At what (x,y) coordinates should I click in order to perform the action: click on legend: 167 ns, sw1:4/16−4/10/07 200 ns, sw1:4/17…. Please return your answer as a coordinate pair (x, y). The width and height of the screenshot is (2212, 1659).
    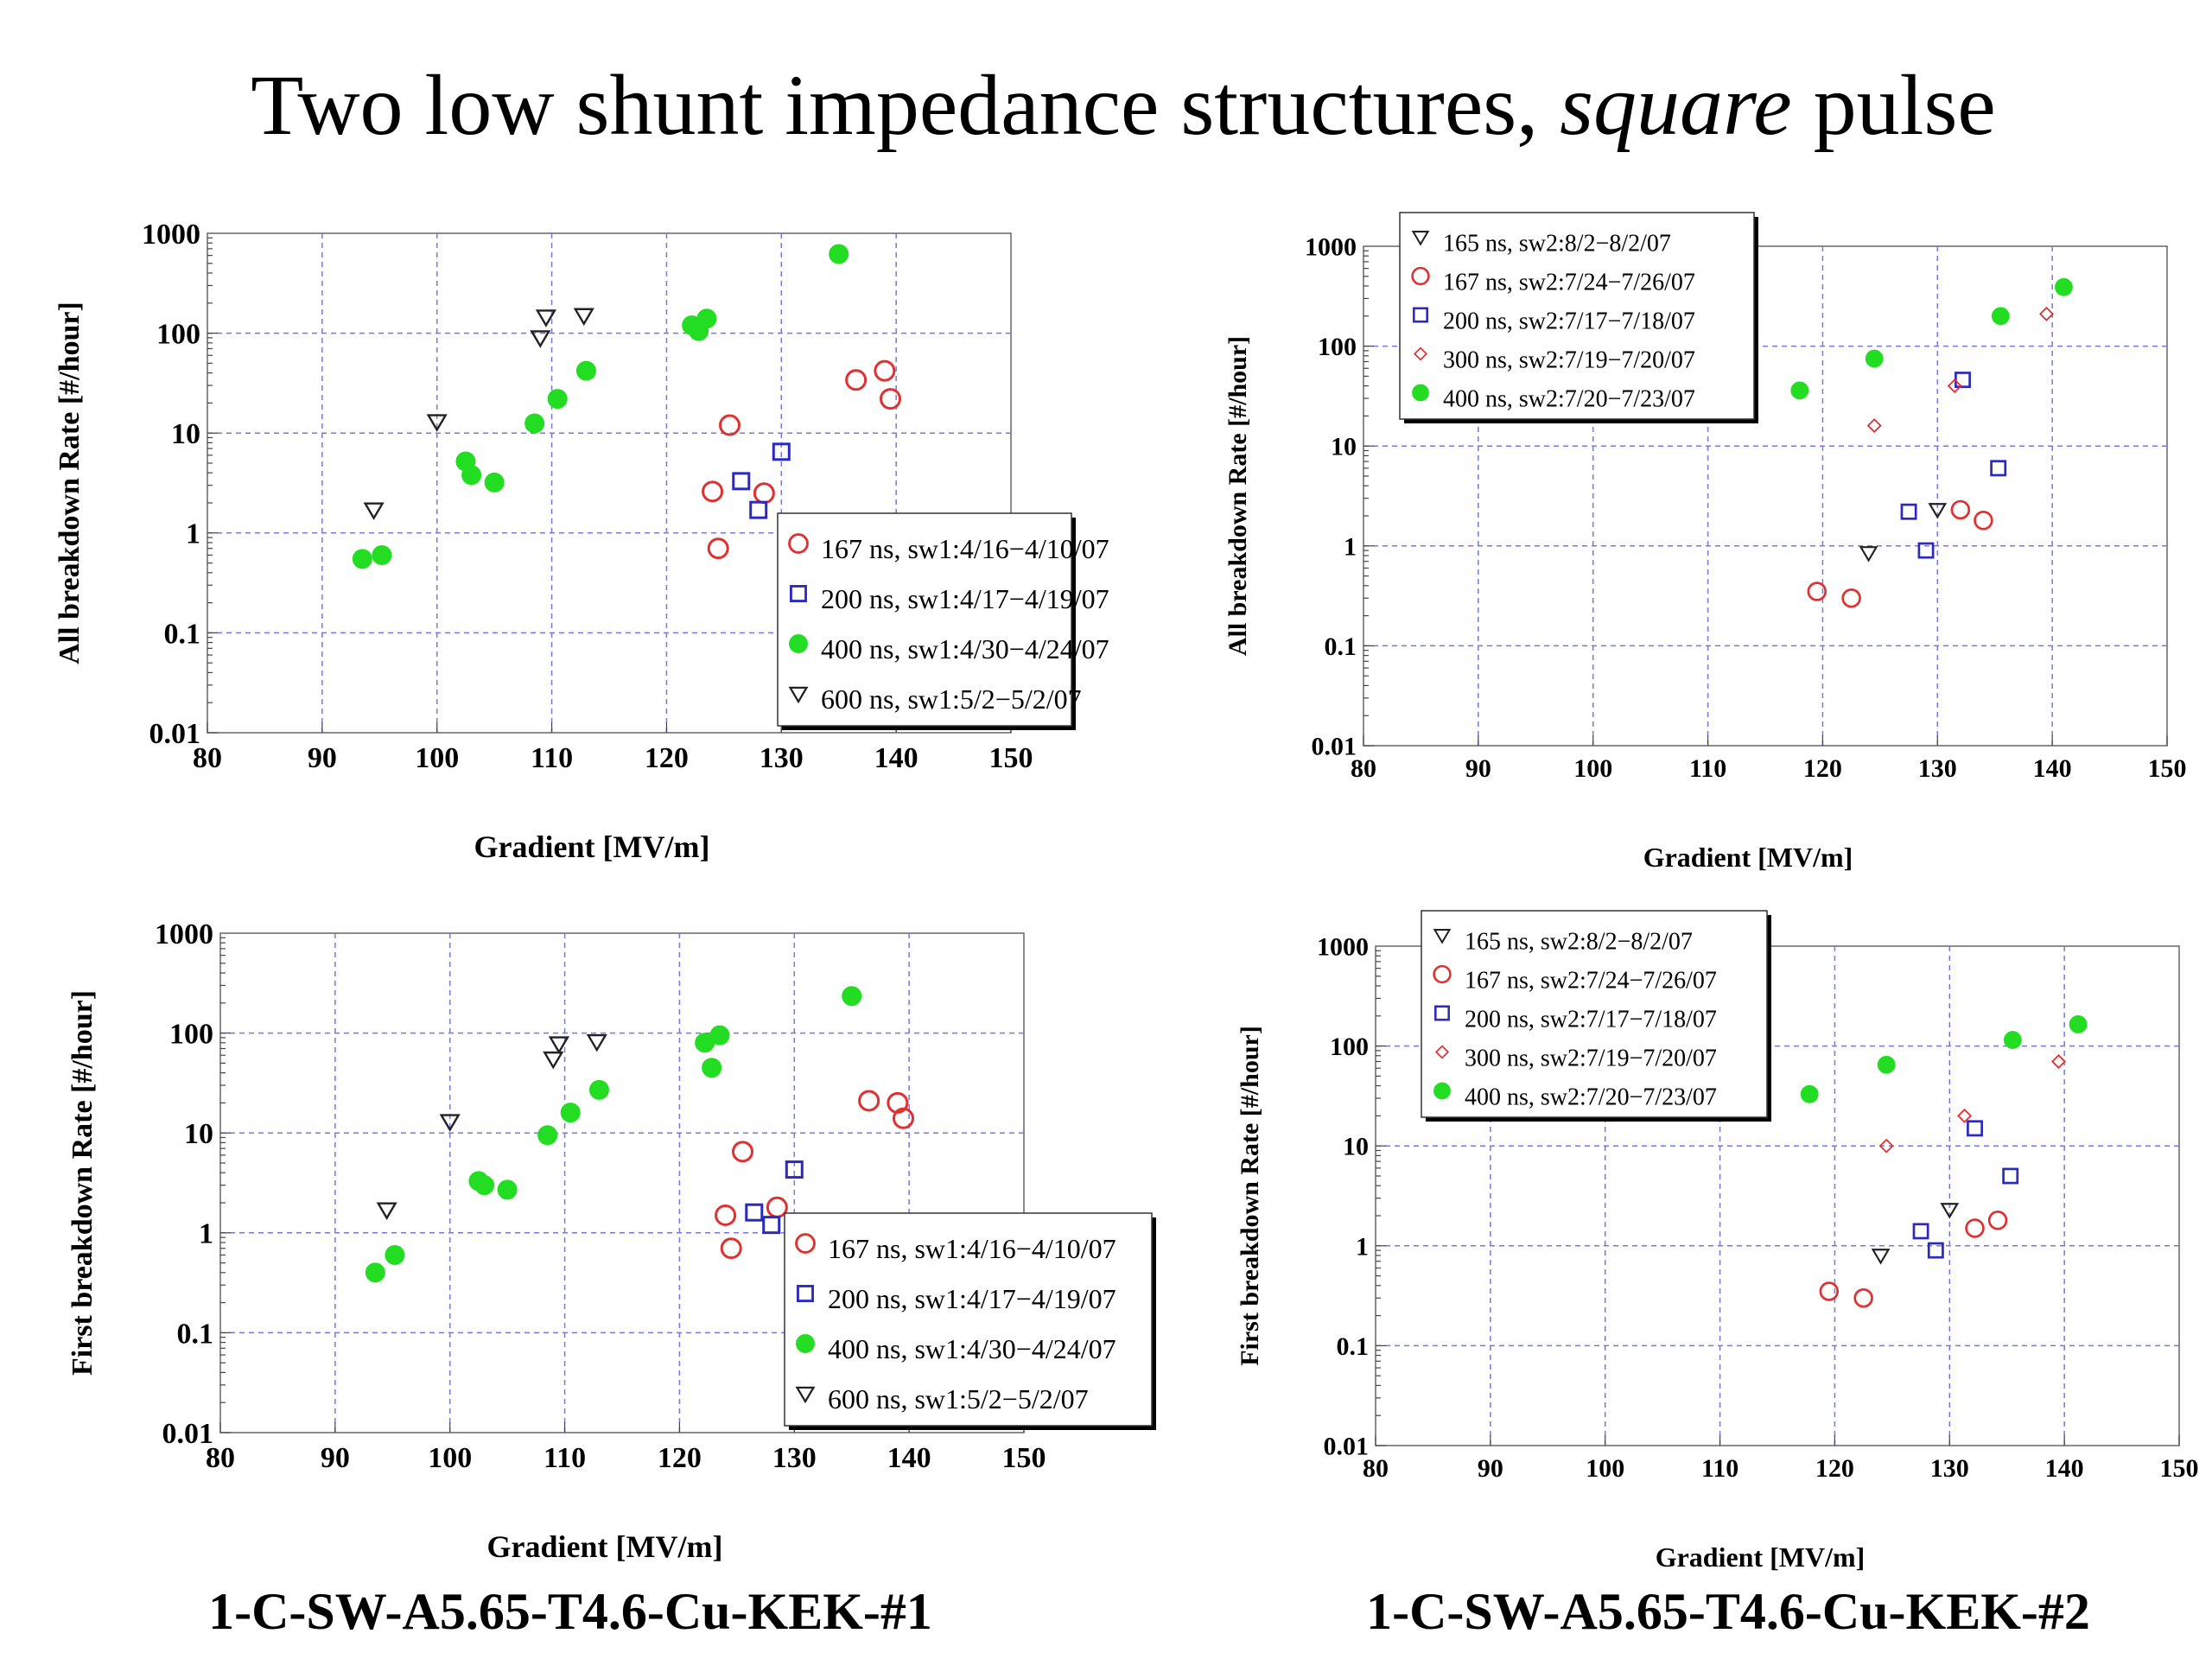
    Looking at the image, I should click on (970, 1321).